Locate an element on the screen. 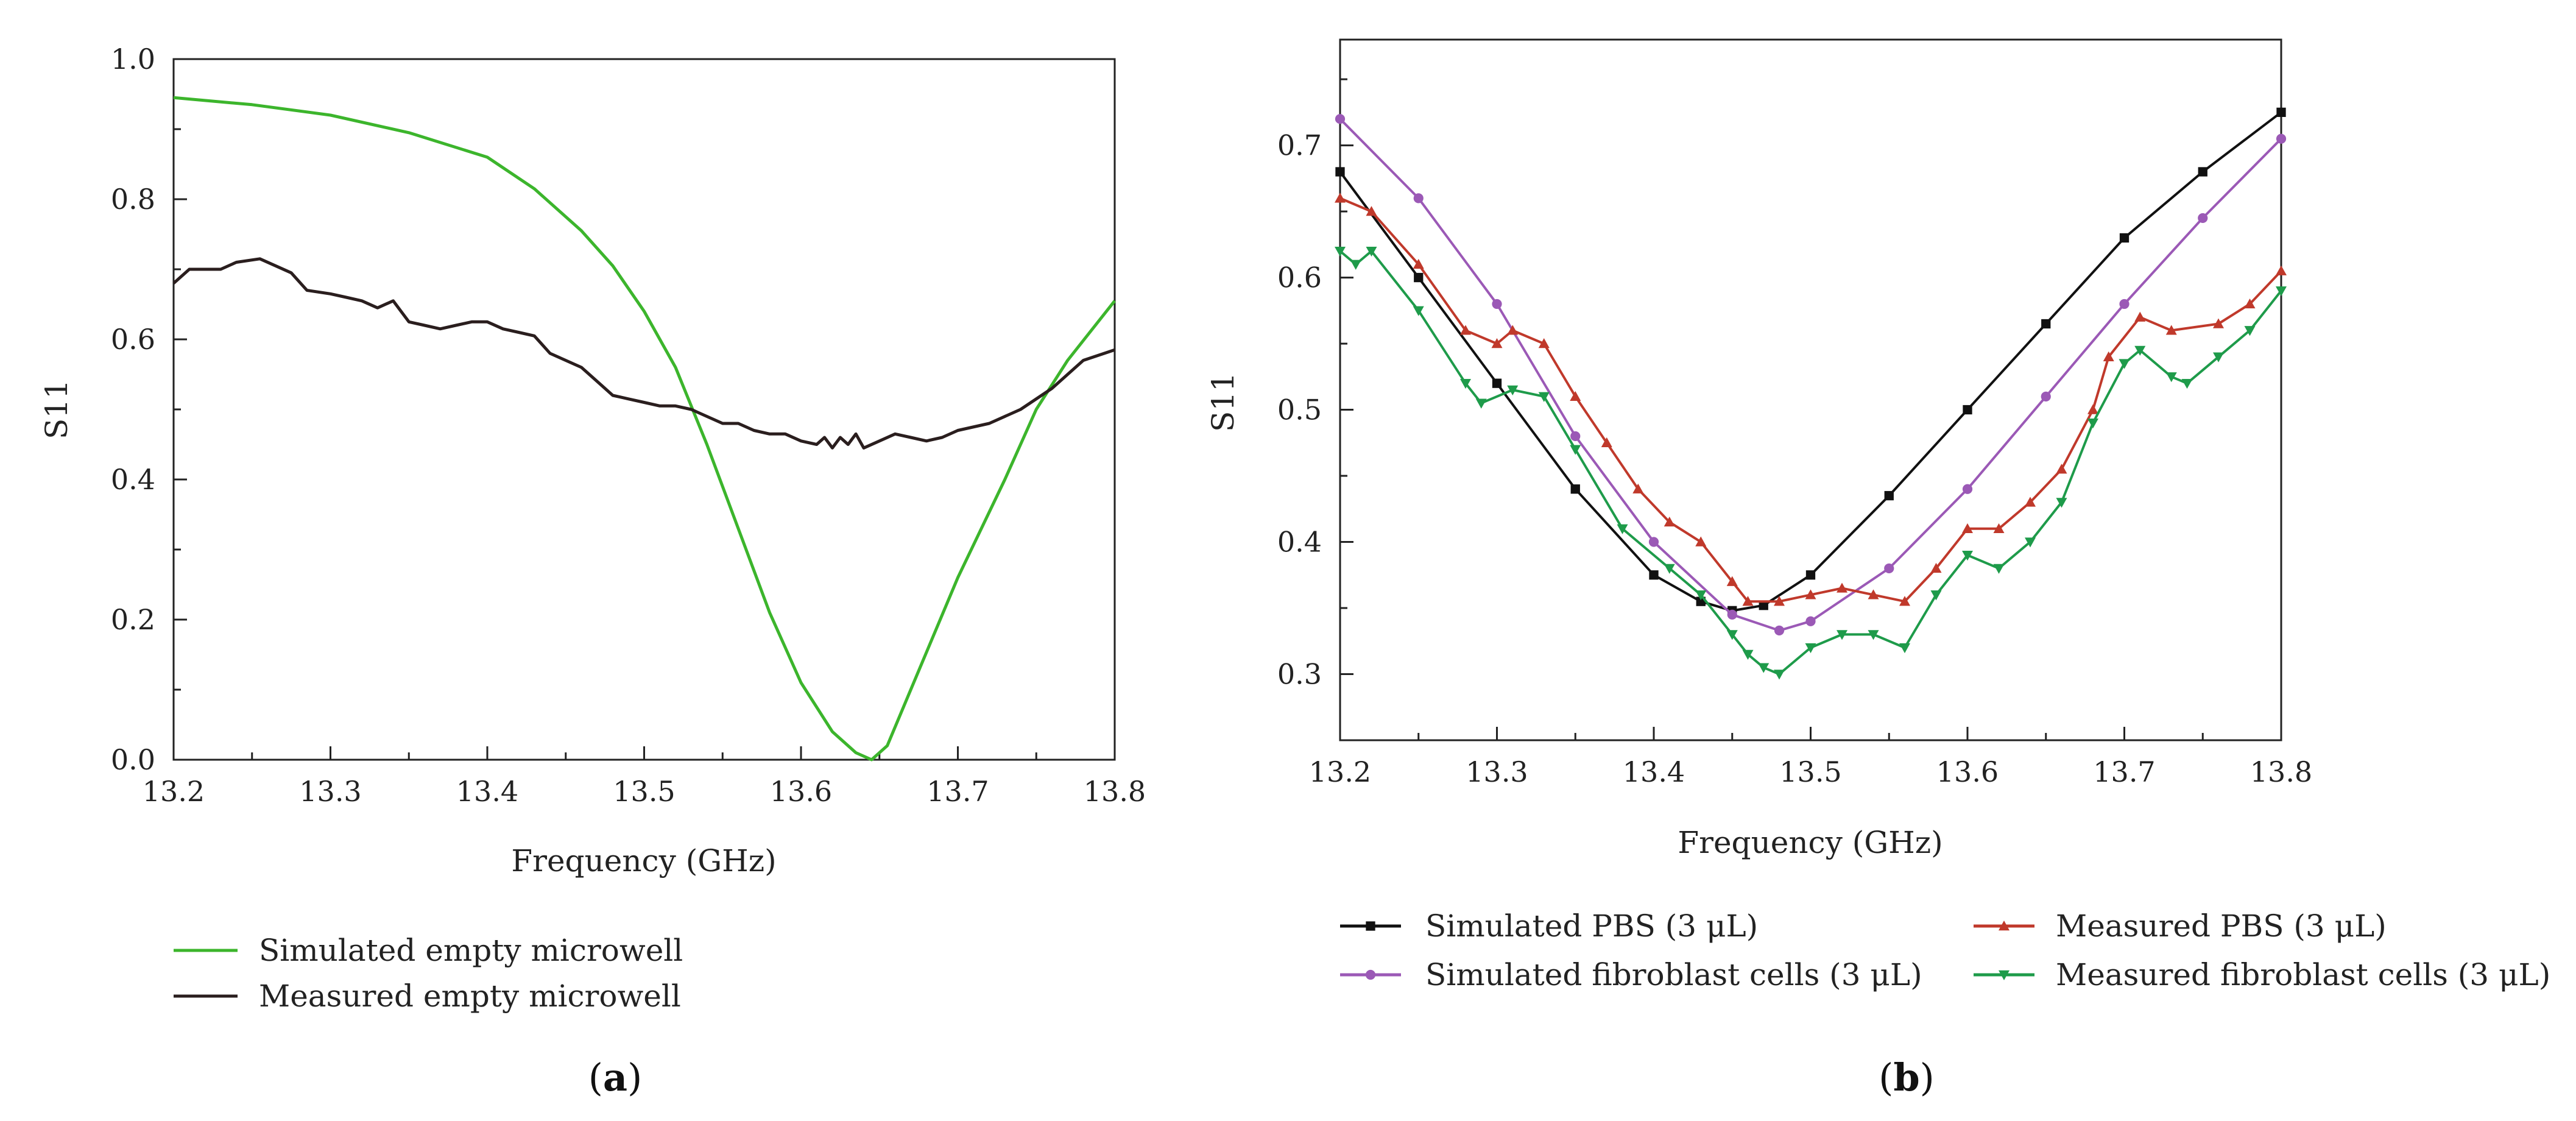 Image resolution: width=2576 pixels, height=1121 pixels. y-tick-label: 0.3 is located at coordinates (1299, 674).